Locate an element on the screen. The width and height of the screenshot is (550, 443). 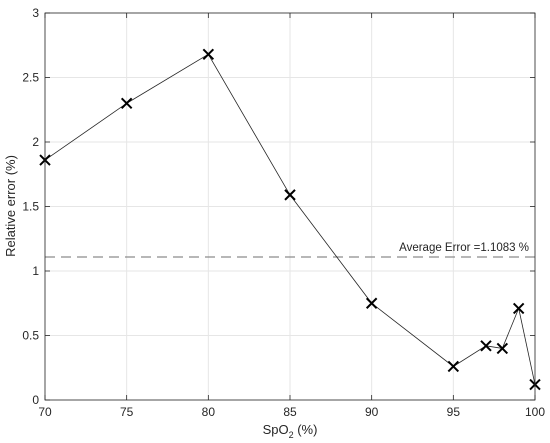
x-axis-label-prefix: SpO is located at coordinates (276, 429).